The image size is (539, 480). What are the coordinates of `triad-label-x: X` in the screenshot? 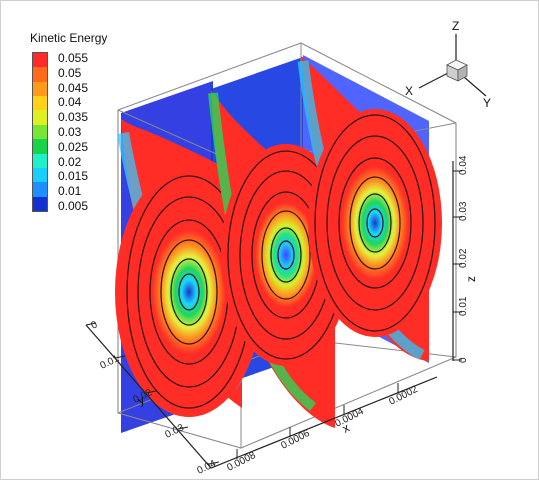 It's located at (409, 91).